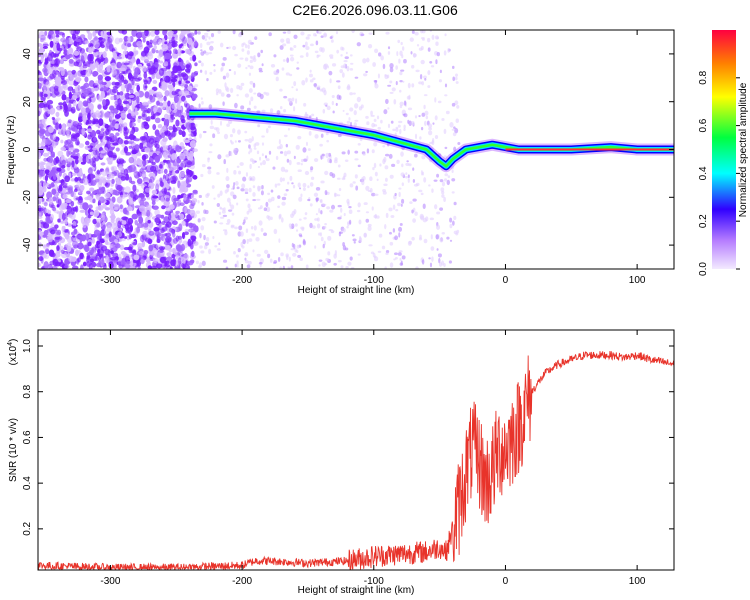  I want to click on spectrogram-x-label: Height of straight line (km), so click(356, 290).